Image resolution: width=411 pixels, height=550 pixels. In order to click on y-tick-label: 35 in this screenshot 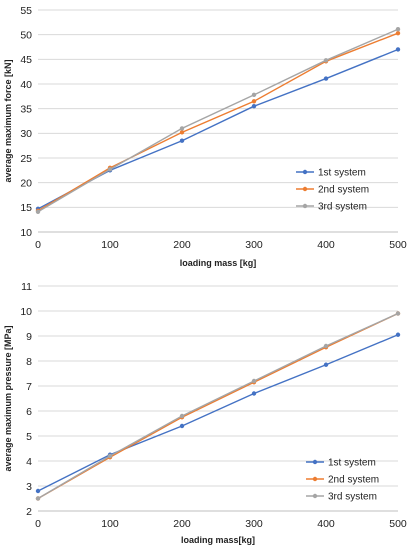, I will do `click(26, 109)`.